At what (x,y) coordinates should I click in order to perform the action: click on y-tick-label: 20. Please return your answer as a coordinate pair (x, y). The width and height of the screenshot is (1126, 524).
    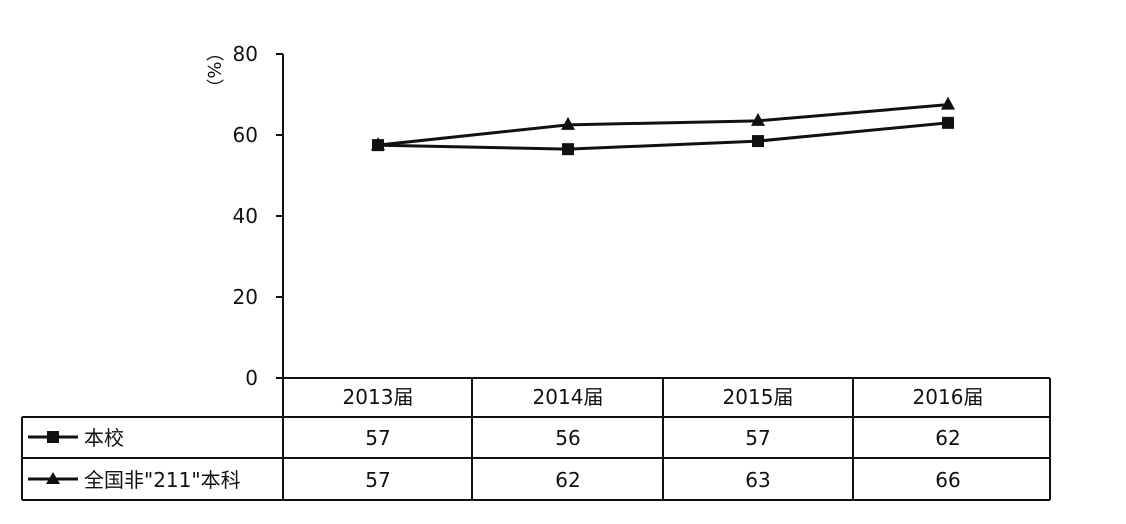
    Looking at the image, I should click on (245, 297).